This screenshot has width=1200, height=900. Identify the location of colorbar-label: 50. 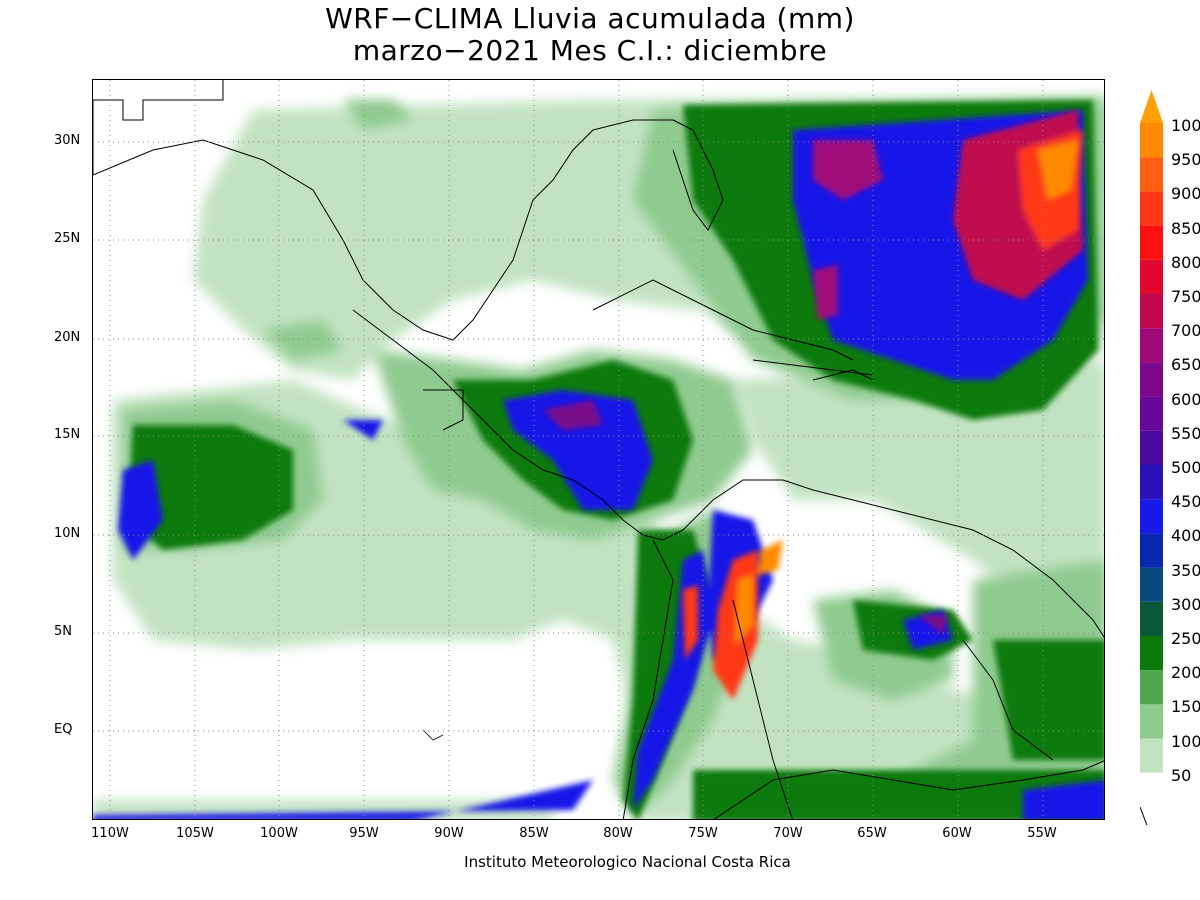
(1181, 775).